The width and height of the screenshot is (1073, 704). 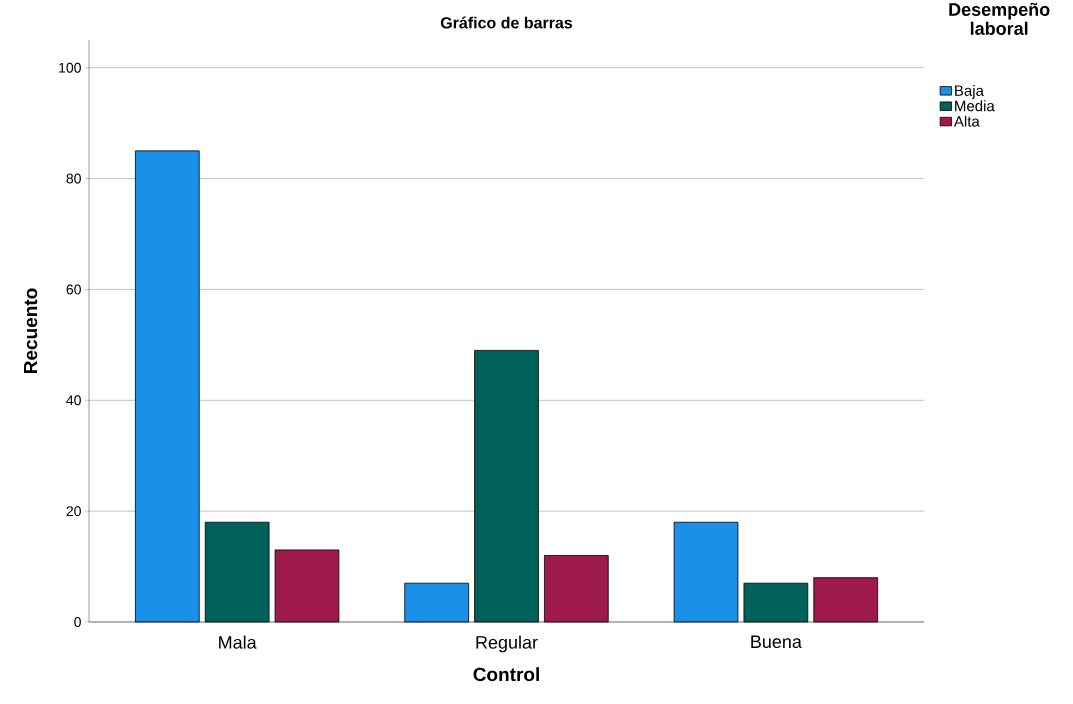 I want to click on y-tick-label: 20, so click(x=73, y=511).